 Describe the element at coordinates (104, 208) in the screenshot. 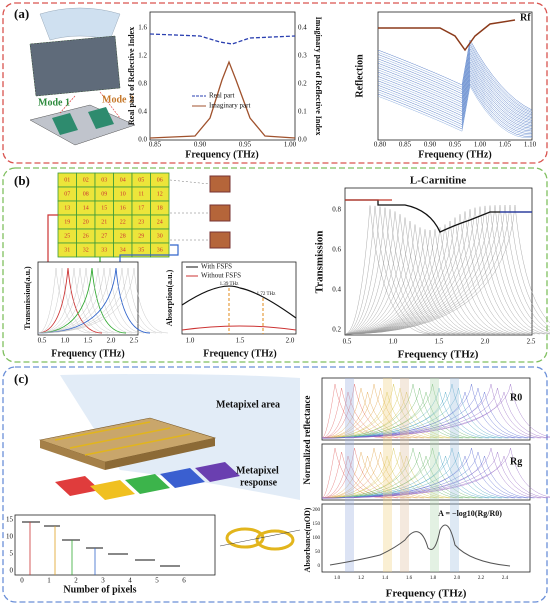

I see `pixel-number: 15` at that location.